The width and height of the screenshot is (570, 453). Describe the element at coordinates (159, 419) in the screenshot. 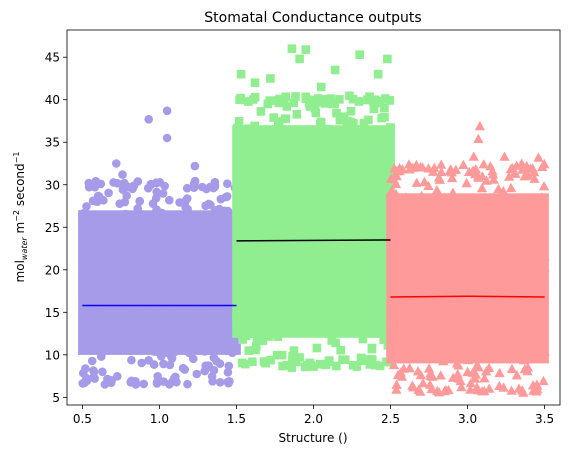

I see `x-tick-label: 1.0` at that location.